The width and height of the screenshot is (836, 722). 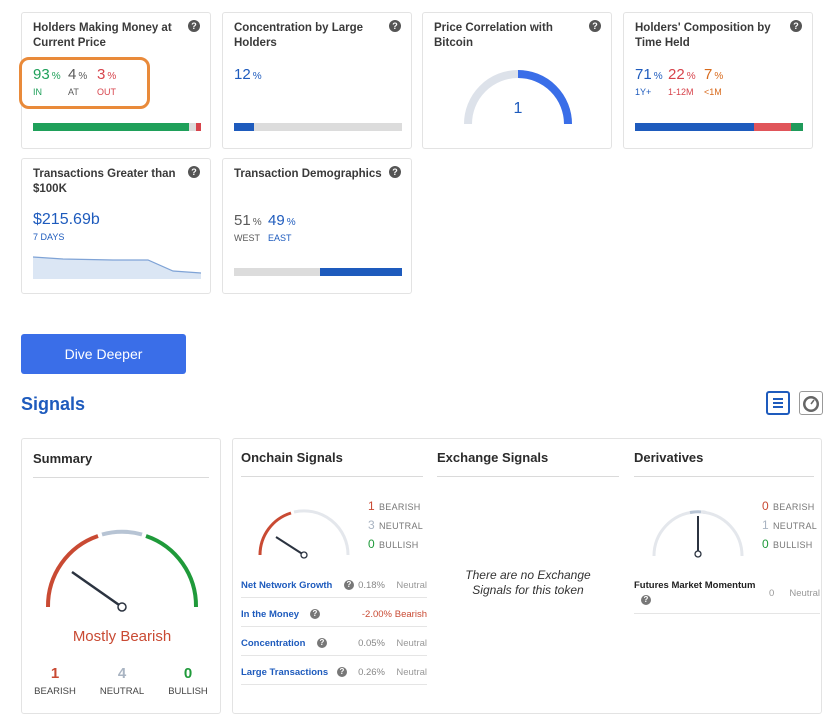 I want to click on derivatives-neutral: 1 NEUTRAL, so click(x=790, y=525).